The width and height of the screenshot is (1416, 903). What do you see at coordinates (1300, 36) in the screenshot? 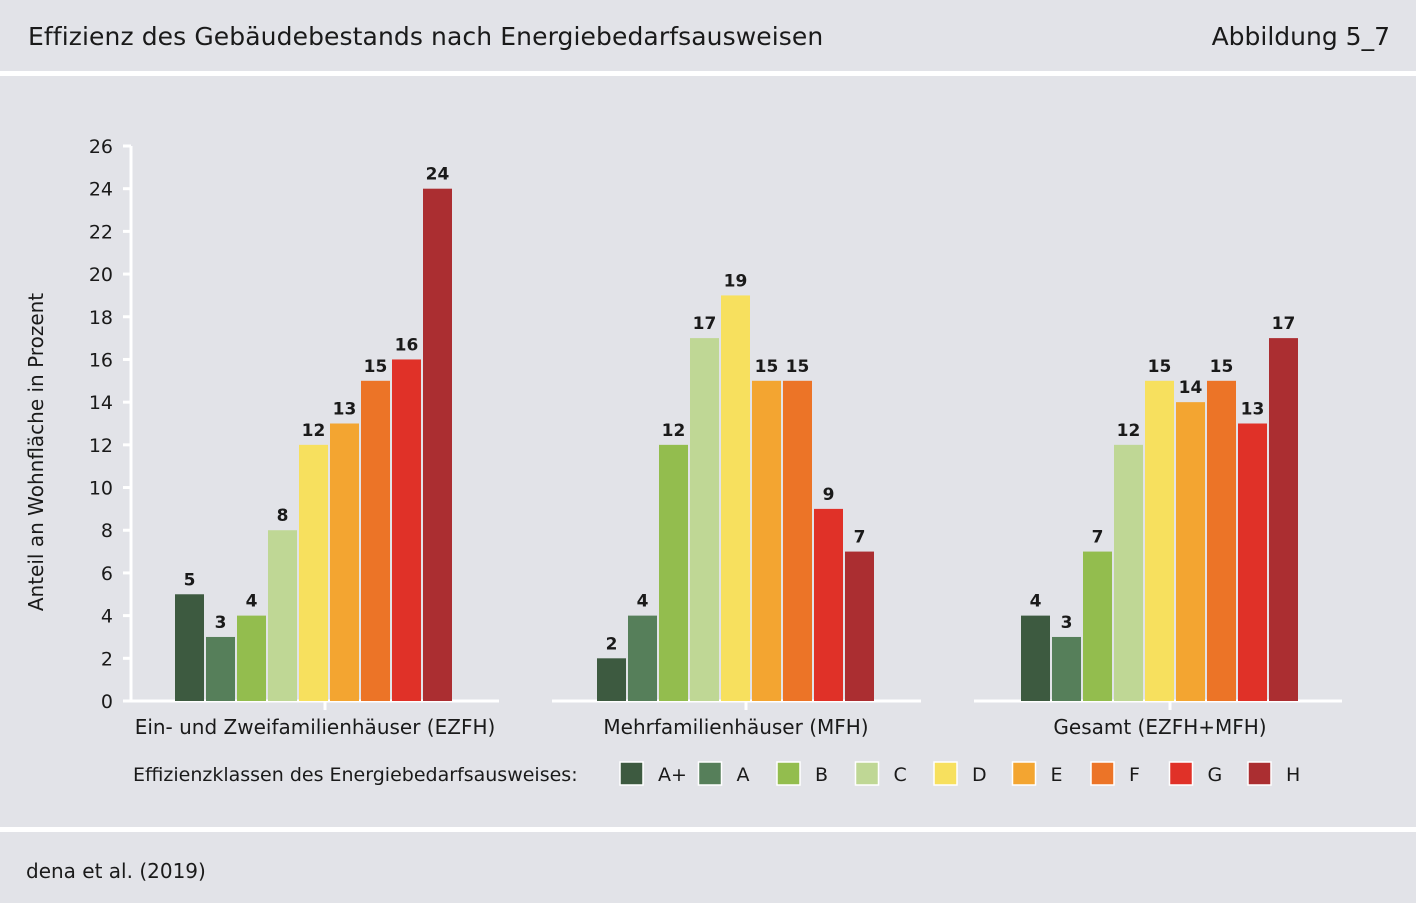
I see `figure-number: Abbildung 5_7` at bounding box center [1300, 36].